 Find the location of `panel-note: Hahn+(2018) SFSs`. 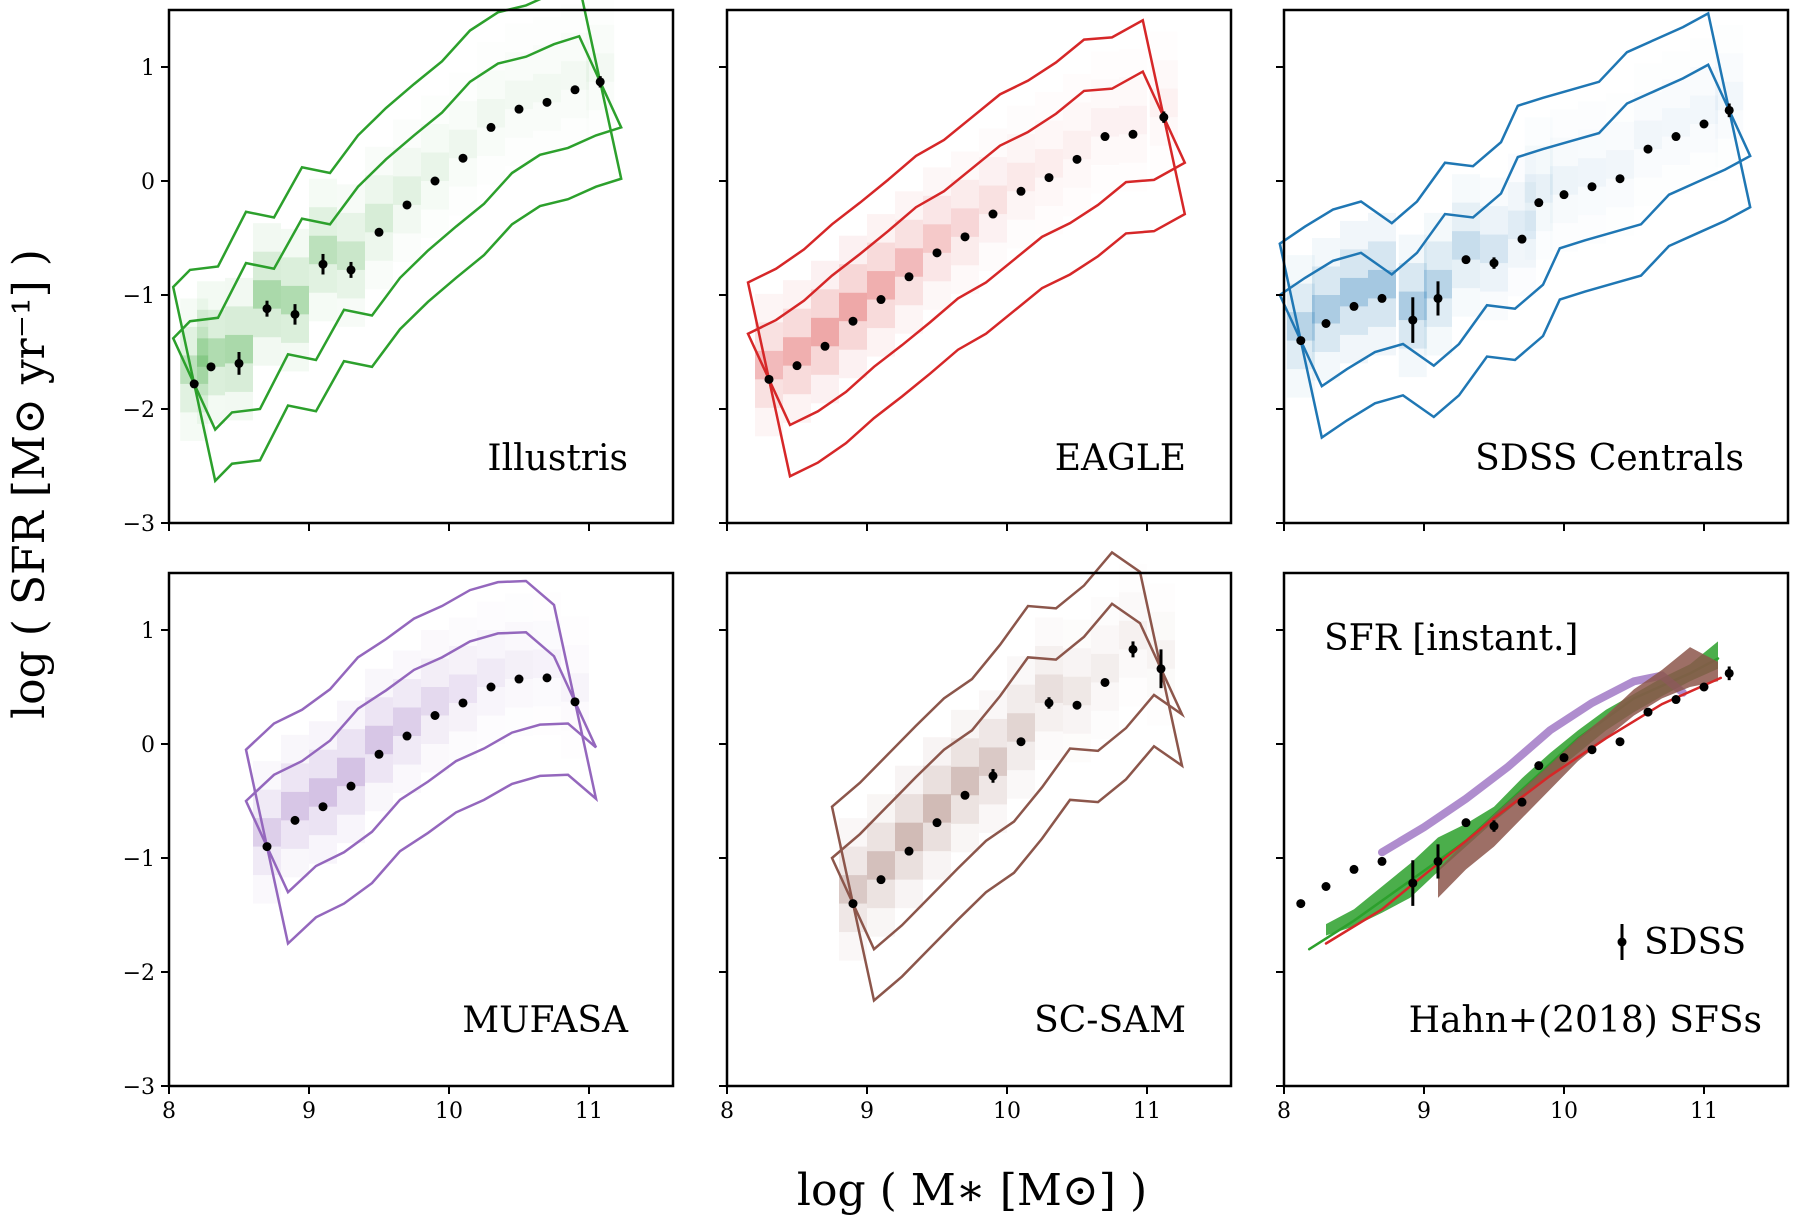

panel-note: Hahn+(2018) SFSs is located at coordinates (1585, 1020).